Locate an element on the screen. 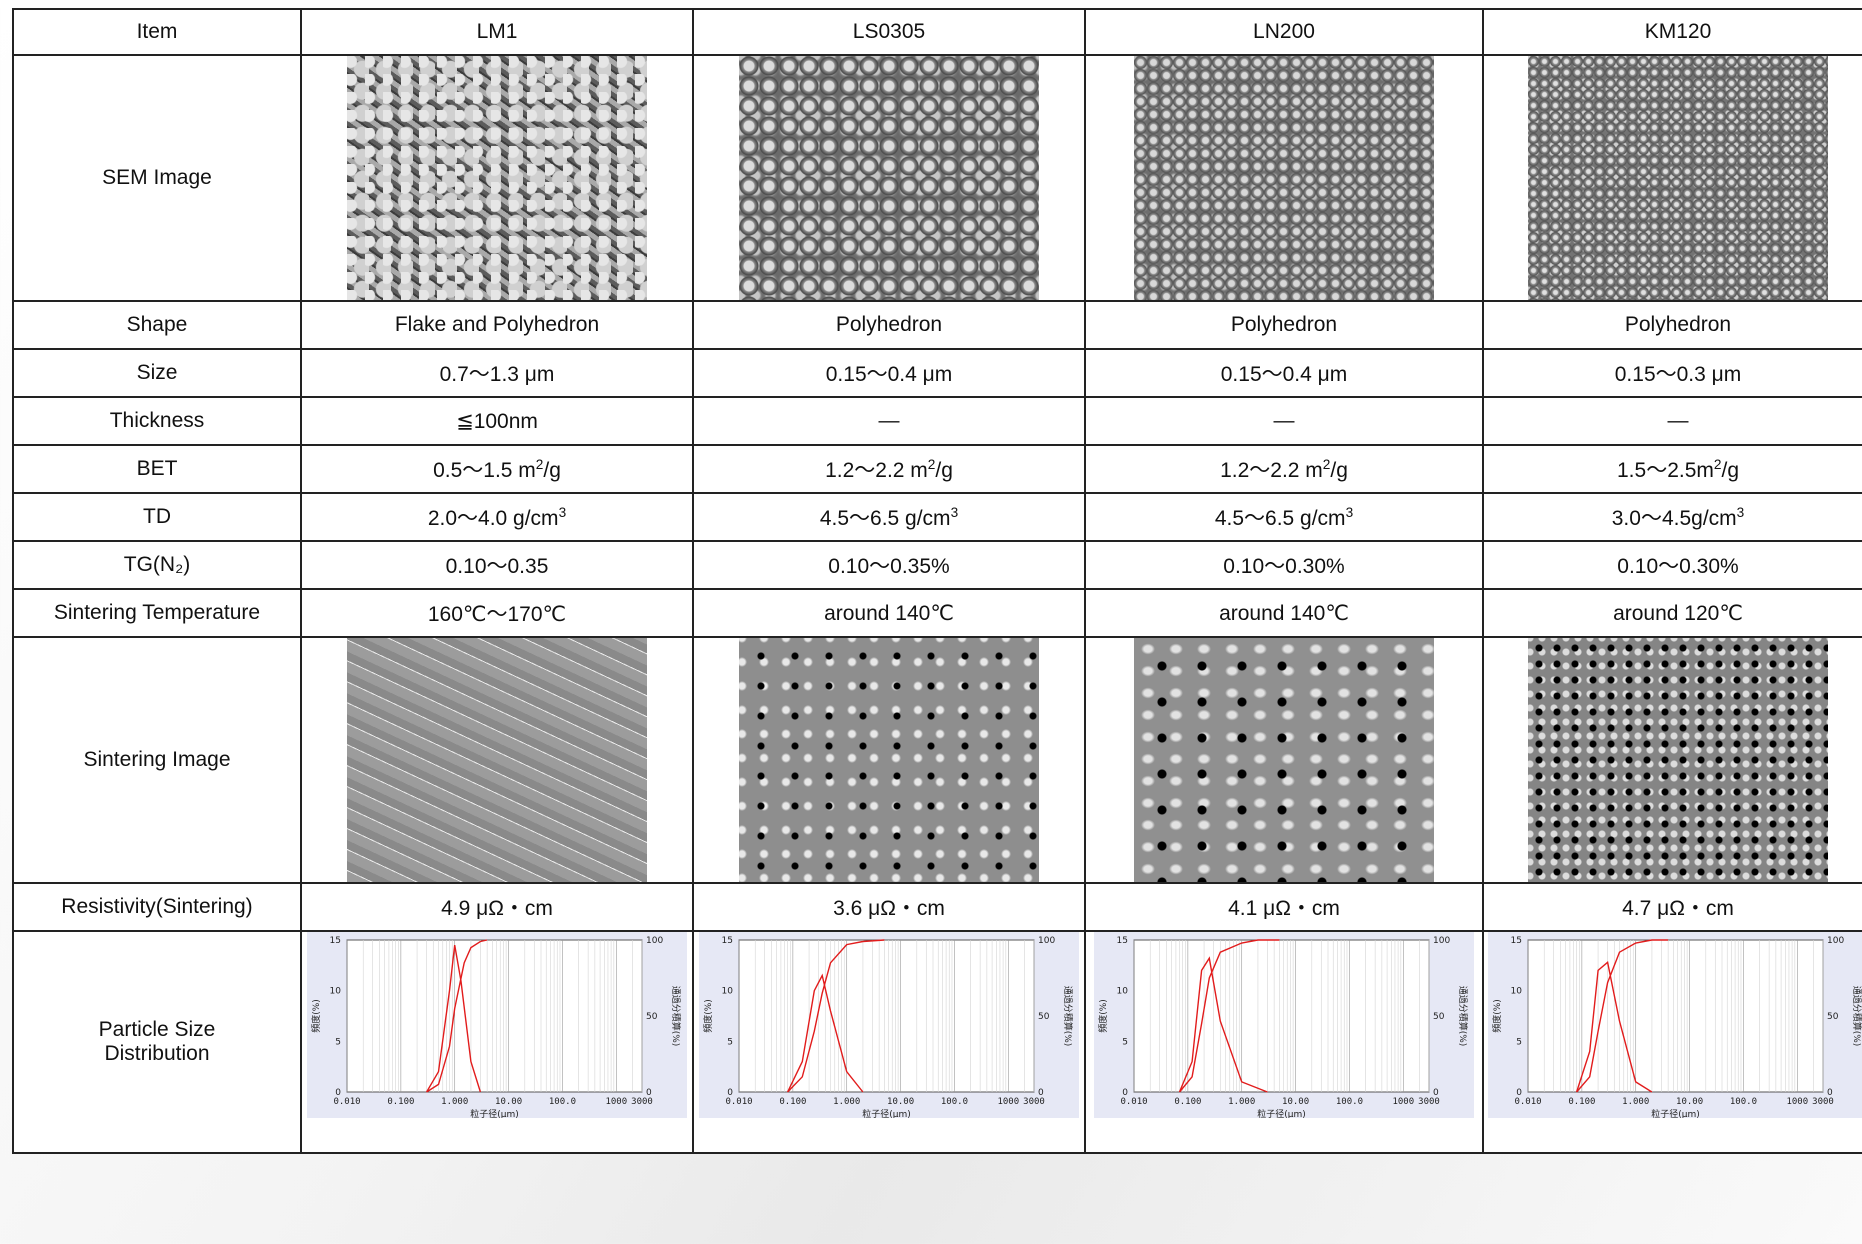  sintering-image-km120 is located at coordinates (1678, 760).